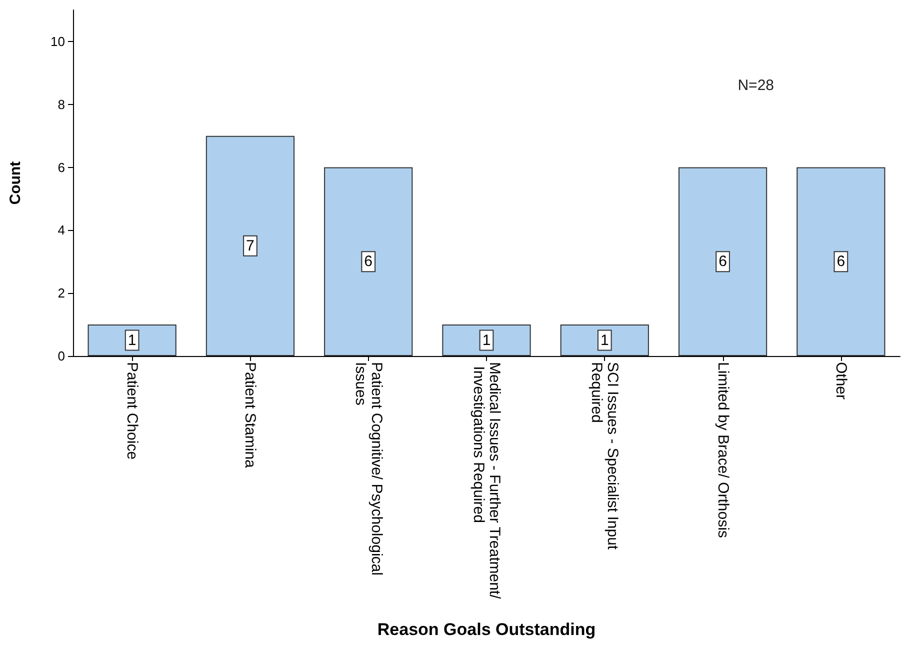 The image size is (904, 646). I want to click on x-tick-label: Patient Cognitive/ Psychological Issues, so click(368, 471).